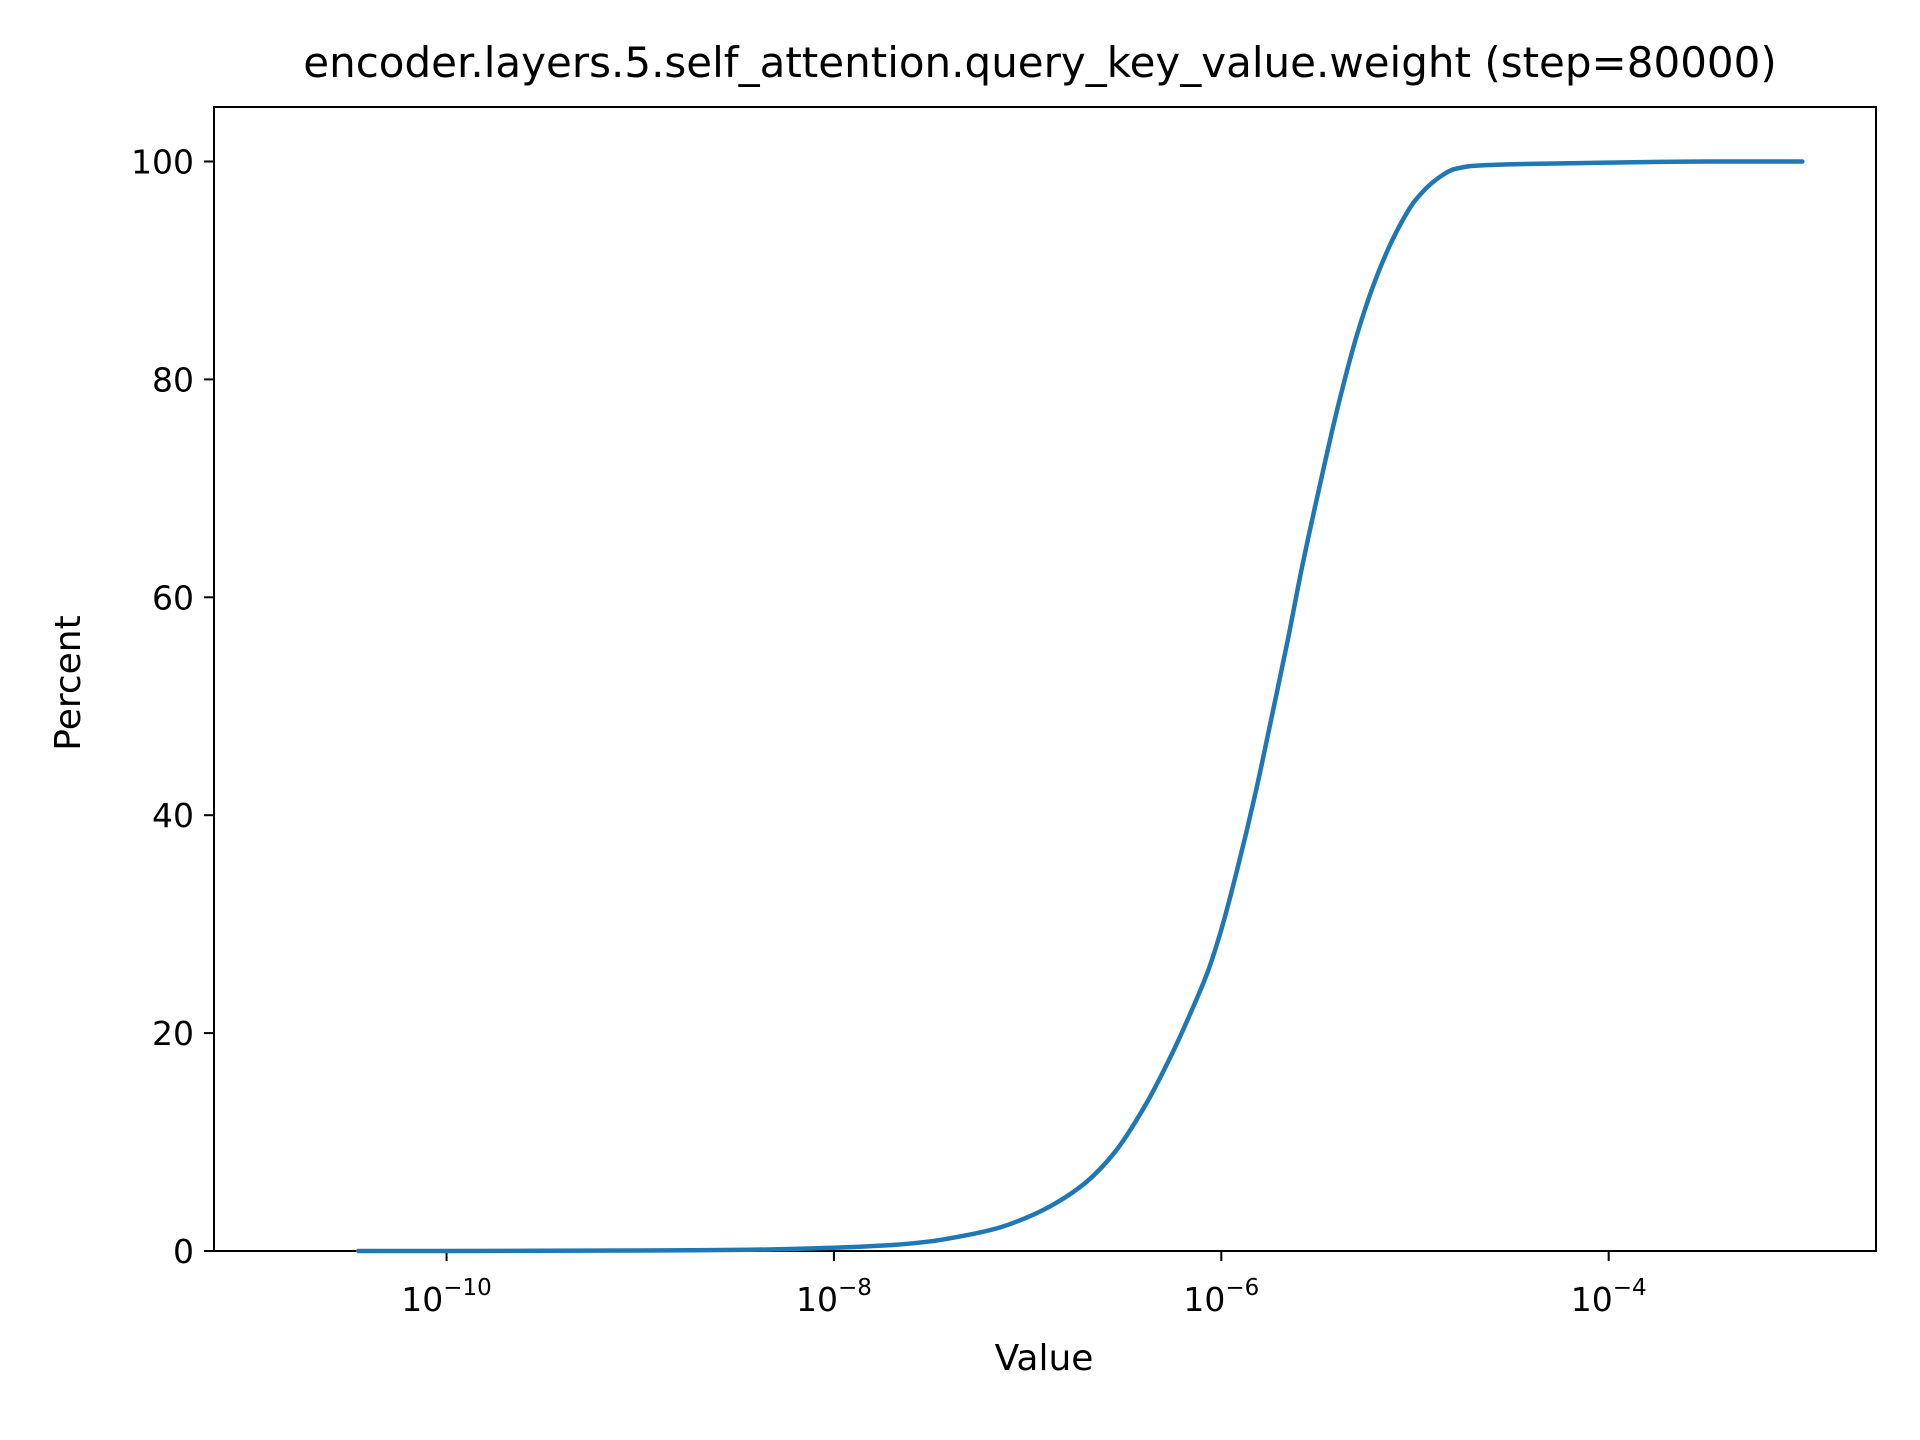  I want to click on x-tick-base-3: 10, so click(1592, 1299).